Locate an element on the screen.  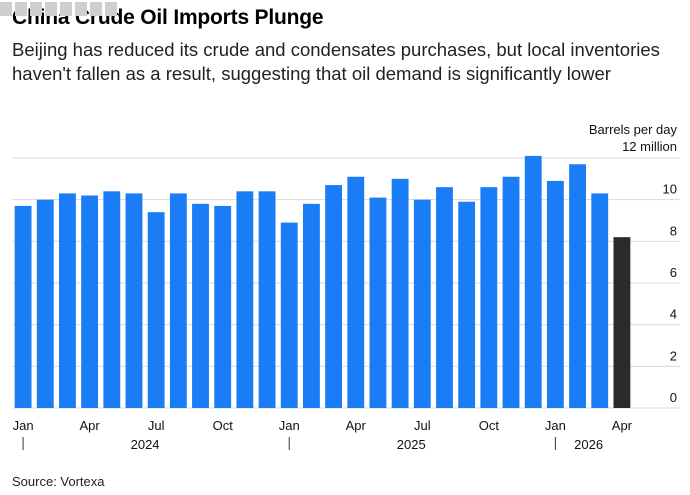
y-tick-label: 6 is located at coordinates (673, 272).